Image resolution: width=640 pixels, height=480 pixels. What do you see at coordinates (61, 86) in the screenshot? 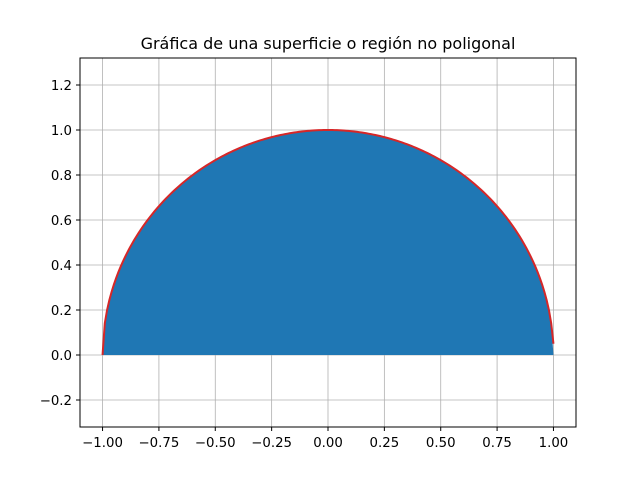
I see `y-tick-label: 1.2` at bounding box center [61, 86].